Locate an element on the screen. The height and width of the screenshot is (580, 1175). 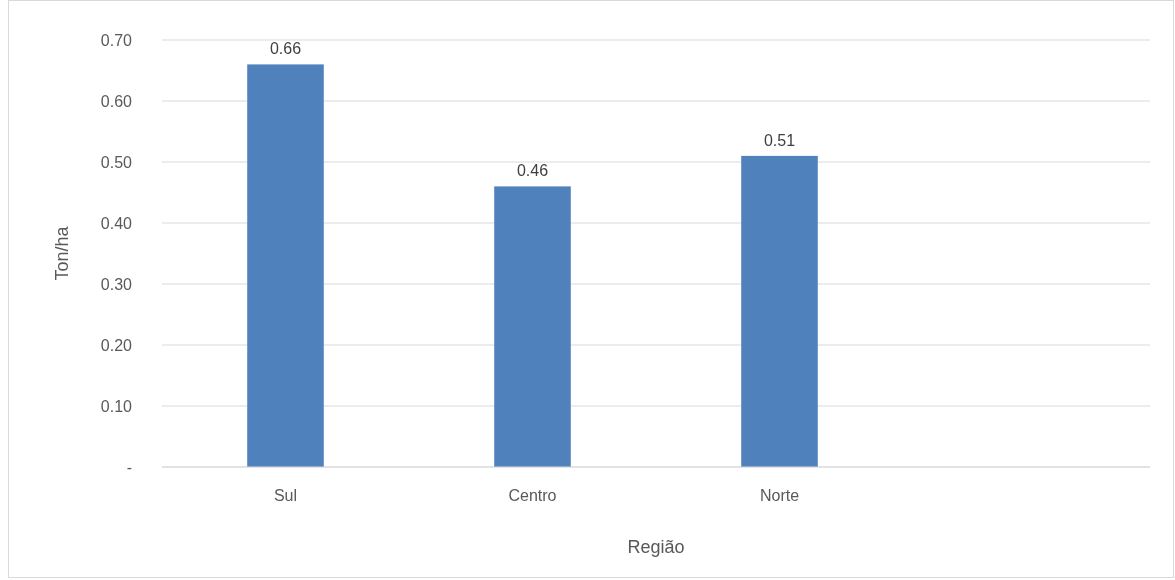
y-tick-label: 0.60 is located at coordinates (116, 101).